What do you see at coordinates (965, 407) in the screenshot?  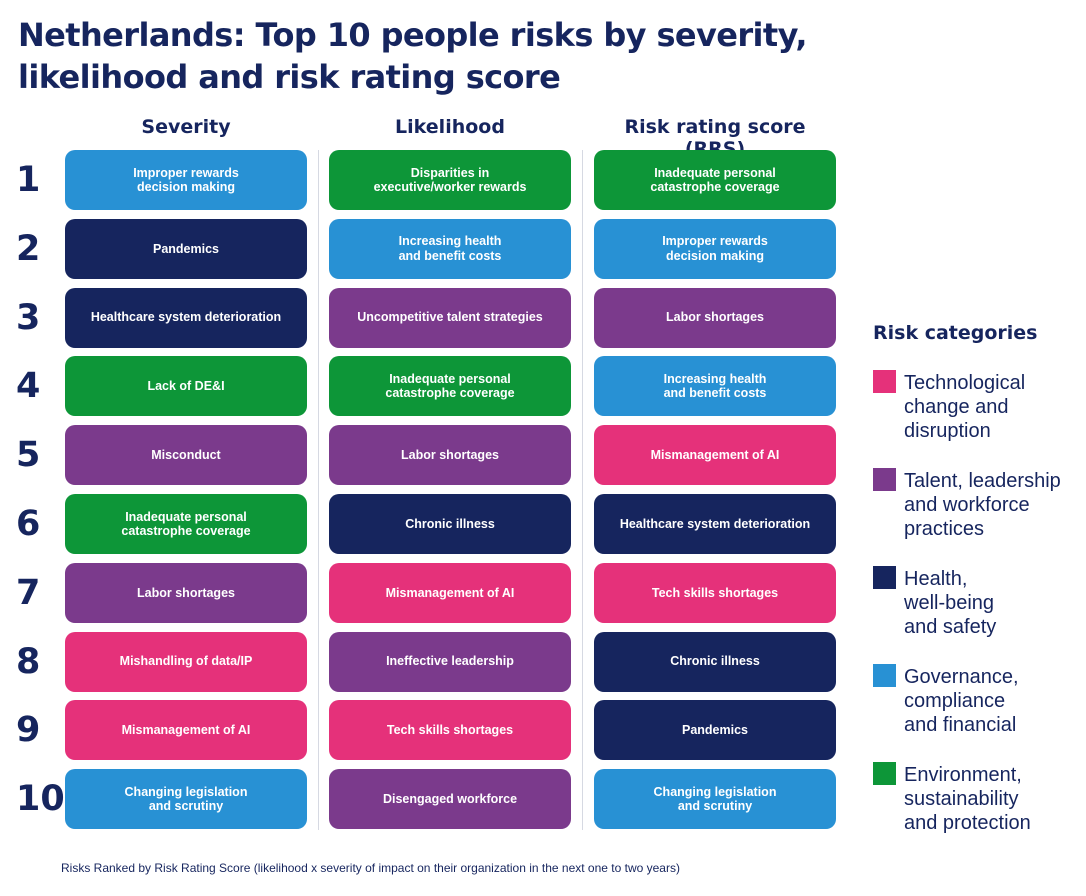 I see `legend-label: Technological change and disruption` at bounding box center [965, 407].